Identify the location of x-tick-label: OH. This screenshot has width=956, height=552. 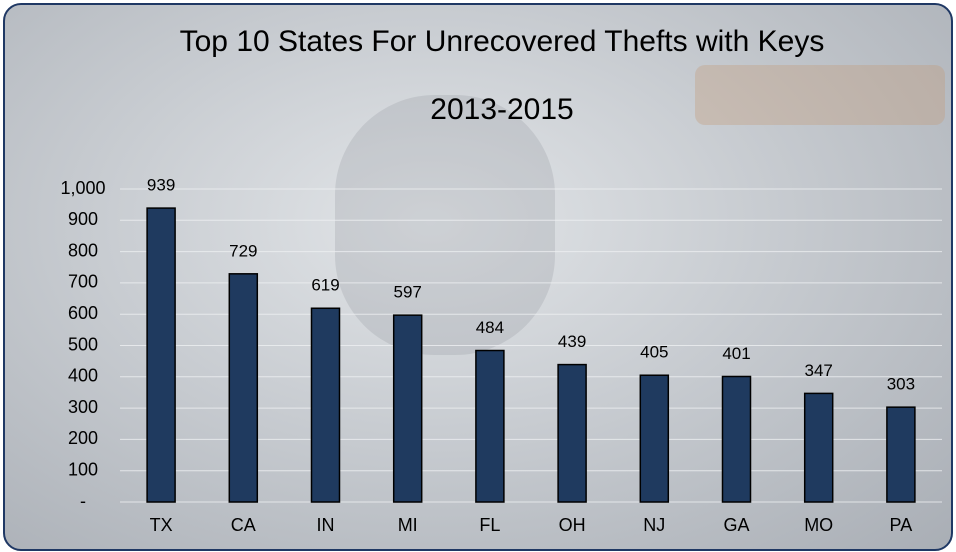
(572, 525).